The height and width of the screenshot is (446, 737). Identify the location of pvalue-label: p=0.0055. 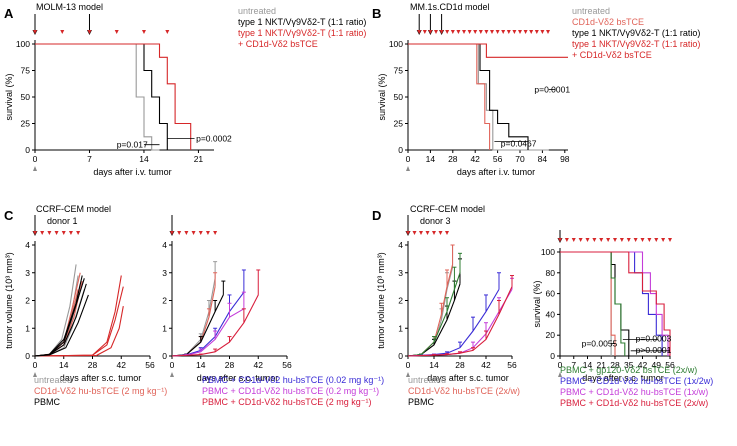
(600, 344).